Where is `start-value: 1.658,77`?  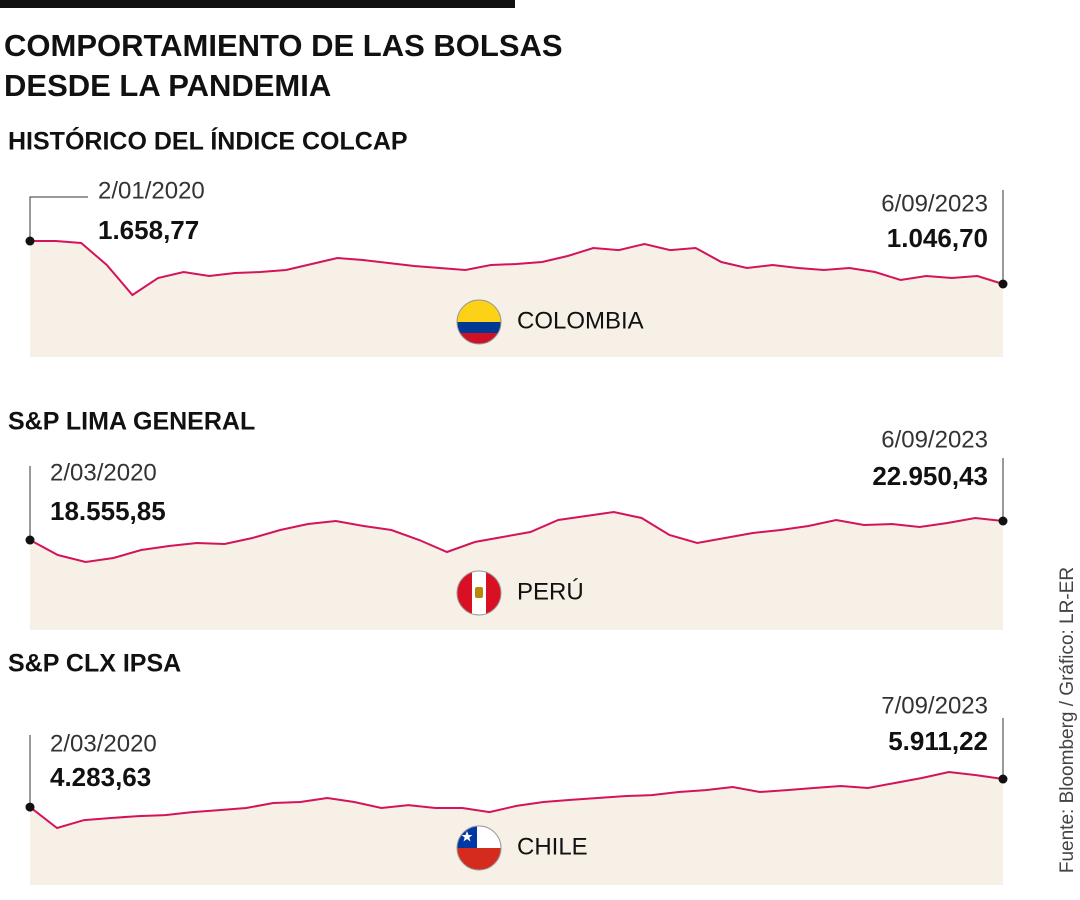 start-value: 1.658,77 is located at coordinates (148, 230).